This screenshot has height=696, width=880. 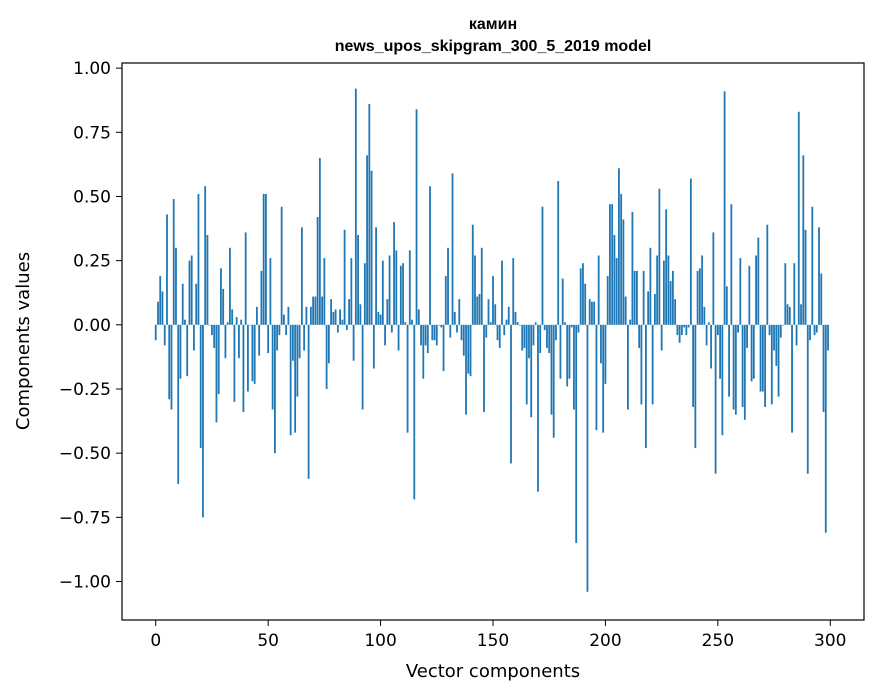 I want to click on y-tick-label: 0.00, so click(x=92, y=326).